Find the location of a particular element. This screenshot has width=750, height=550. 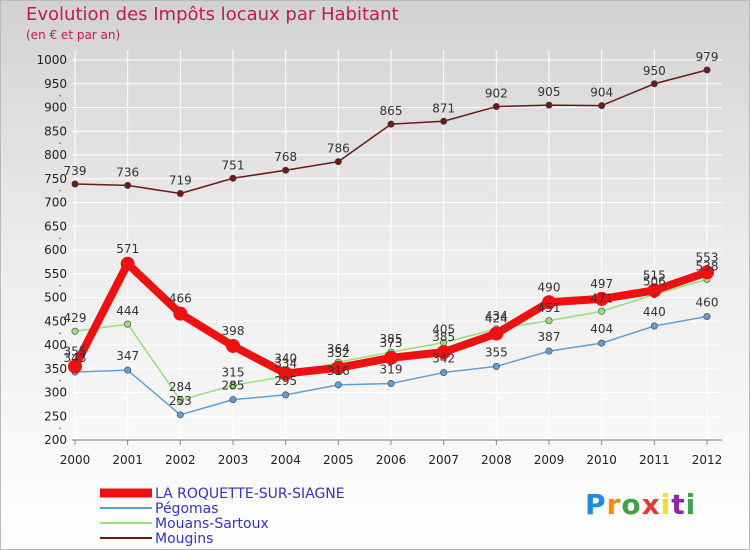

data-label: 871 is located at coordinates (443, 108).